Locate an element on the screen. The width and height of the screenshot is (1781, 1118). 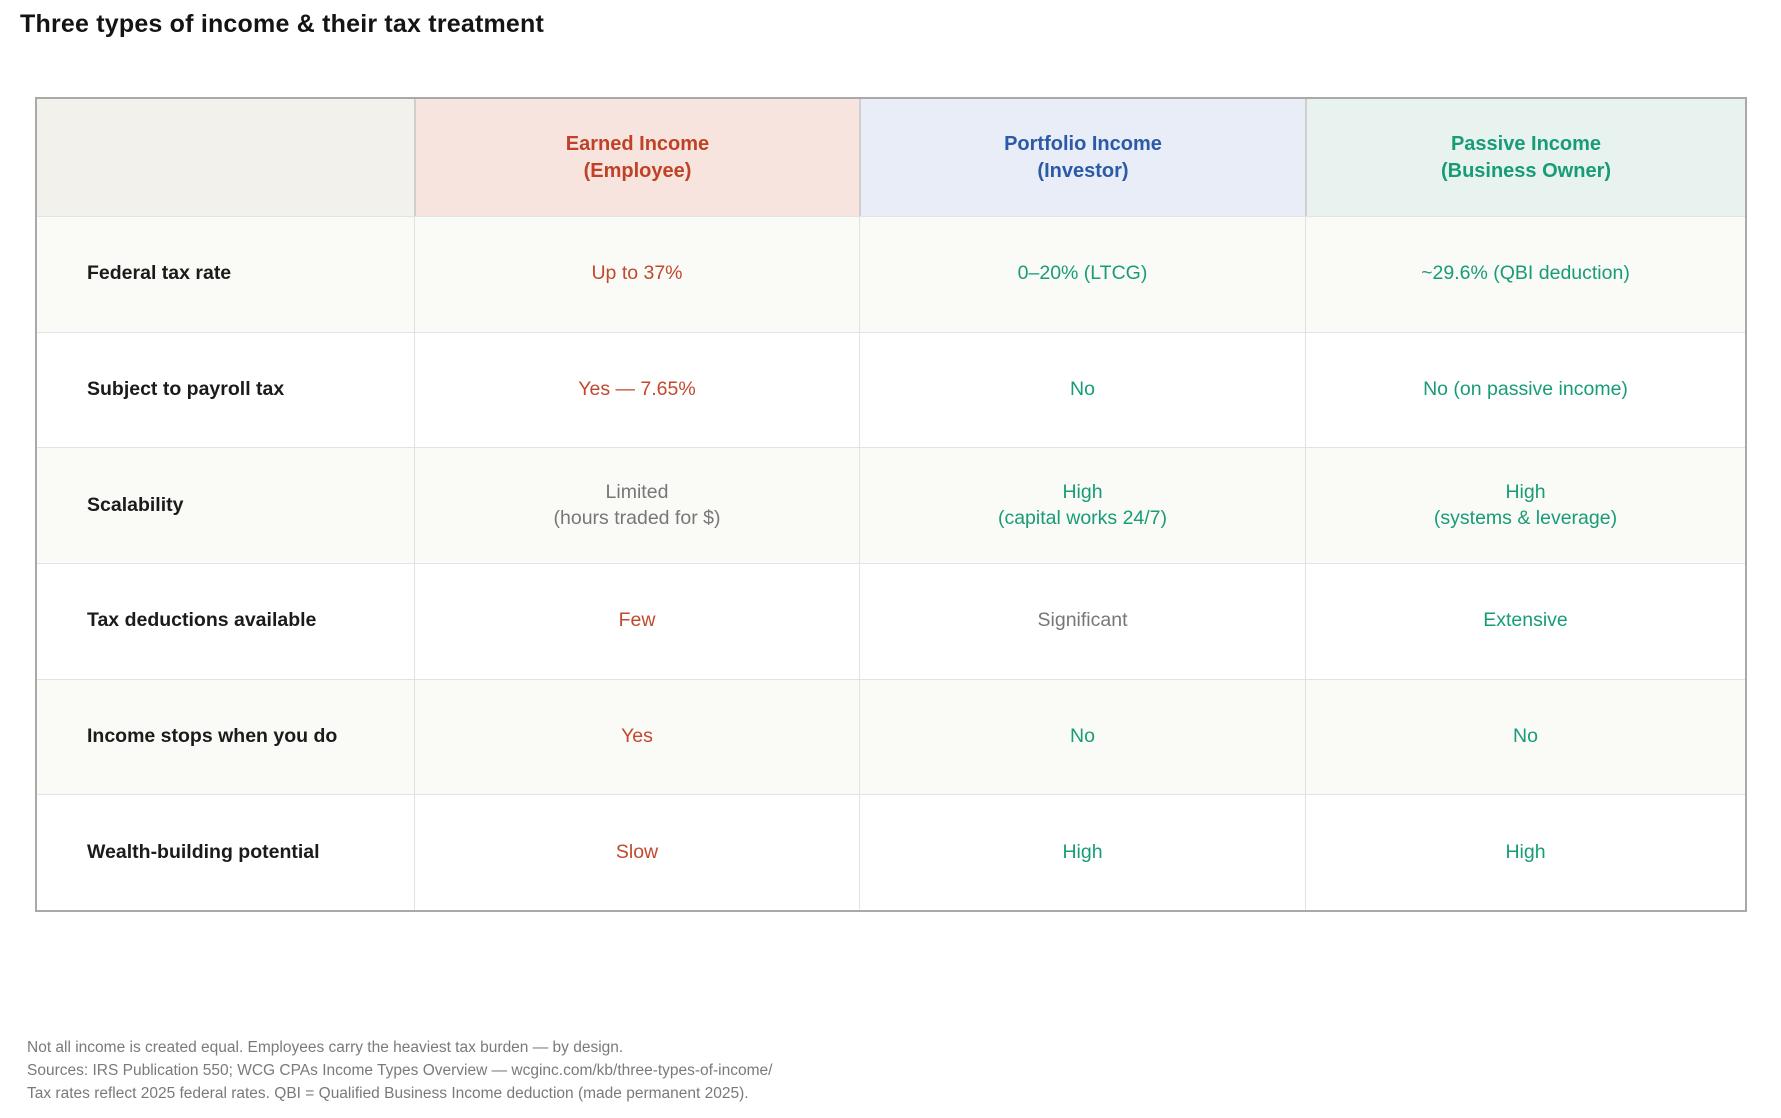
cell-federal-tax-rate-passive: ~29.6% (QBI deduction) is located at coordinates (1525, 274).